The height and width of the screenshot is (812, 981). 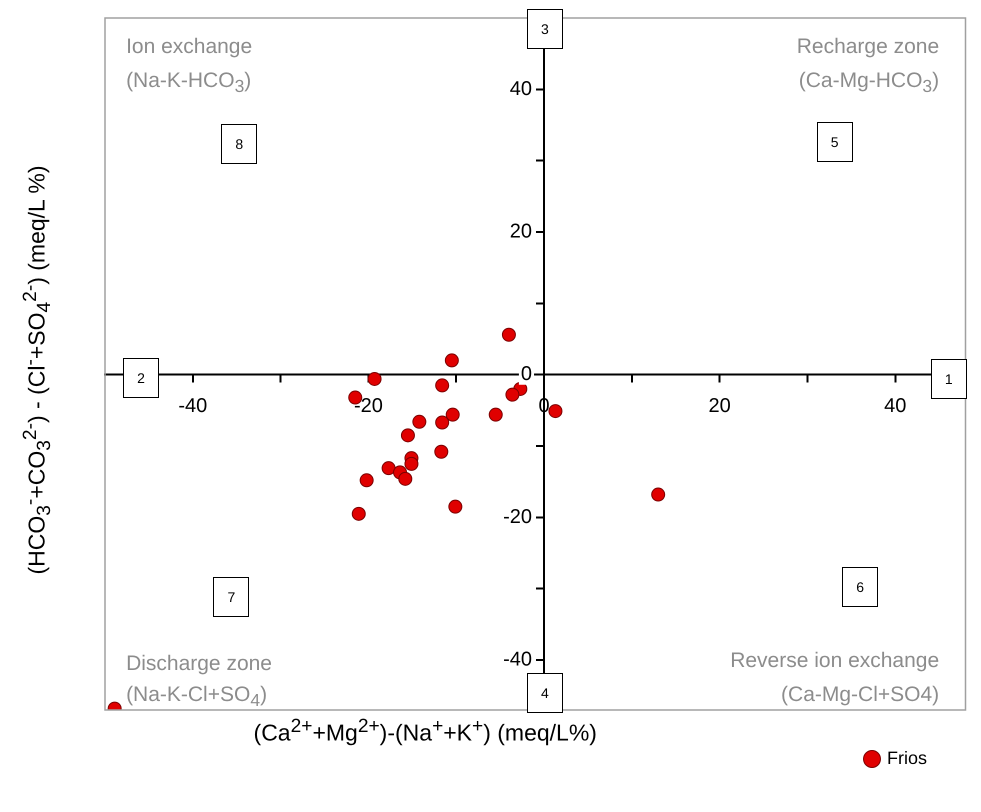 I want to click on annotation: Ion exchange, so click(x=189, y=47).